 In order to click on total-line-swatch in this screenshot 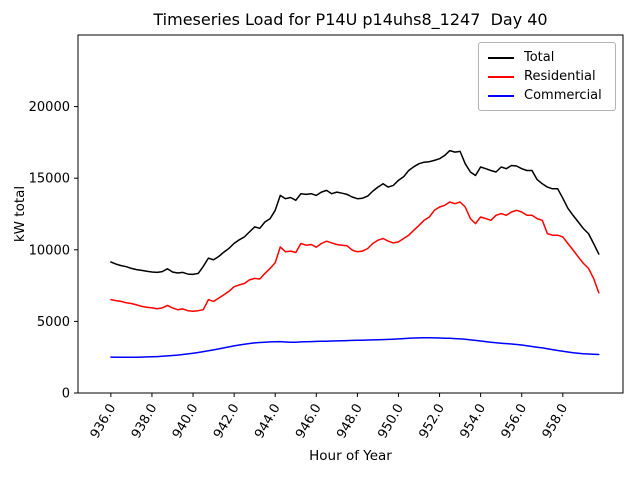, I will do `click(501, 57)`.